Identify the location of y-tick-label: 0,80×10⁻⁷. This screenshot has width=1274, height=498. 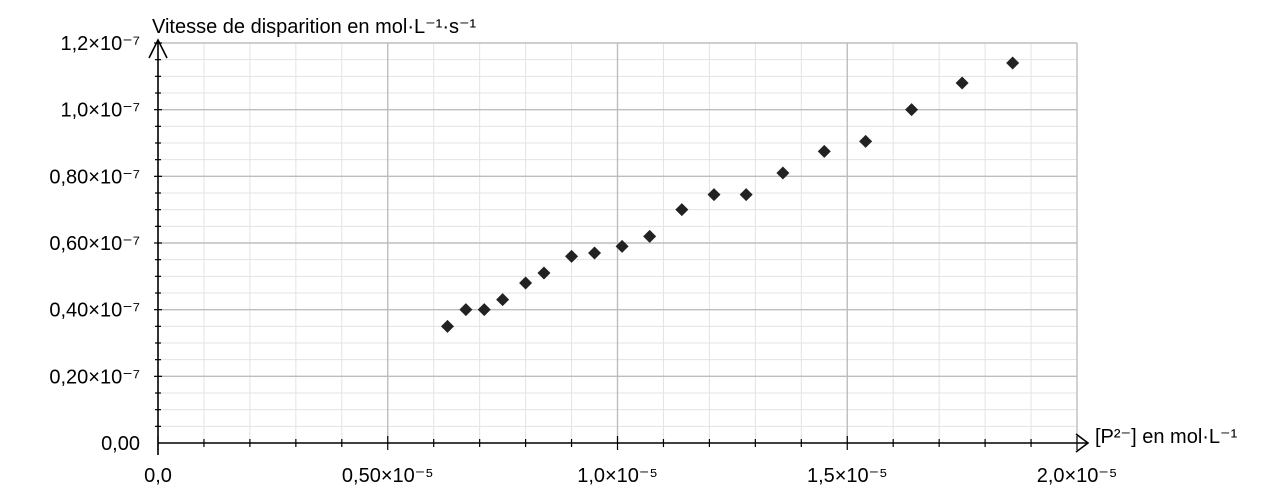
(94, 177).